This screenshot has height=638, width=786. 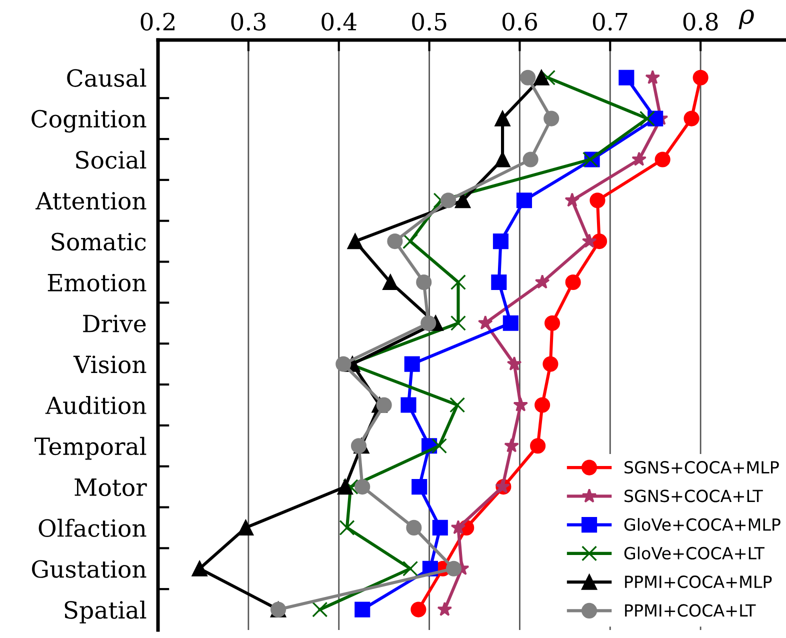 I want to click on legend-label: PPMI+COCA+LT, so click(x=690, y=610).